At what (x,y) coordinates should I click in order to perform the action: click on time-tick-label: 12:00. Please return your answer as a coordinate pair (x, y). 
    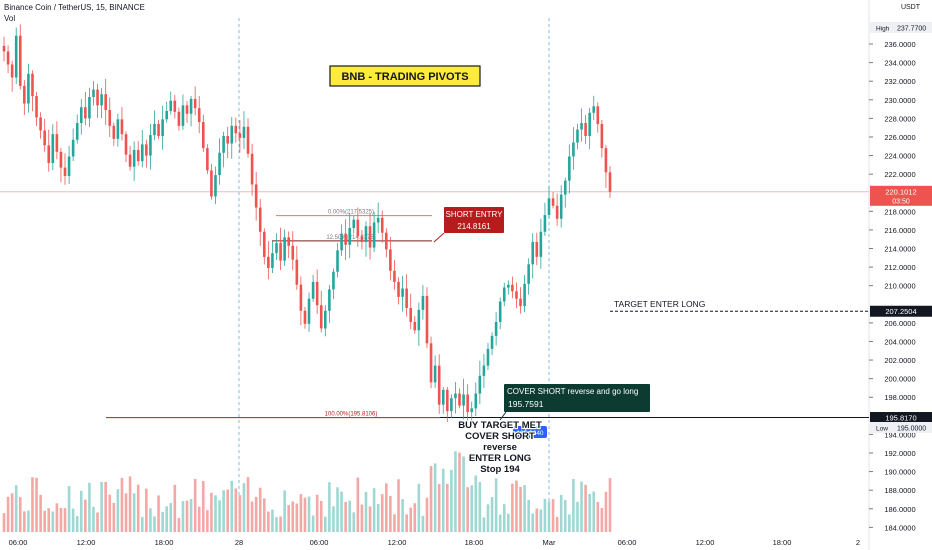
    Looking at the image, I should click on (705, 542).